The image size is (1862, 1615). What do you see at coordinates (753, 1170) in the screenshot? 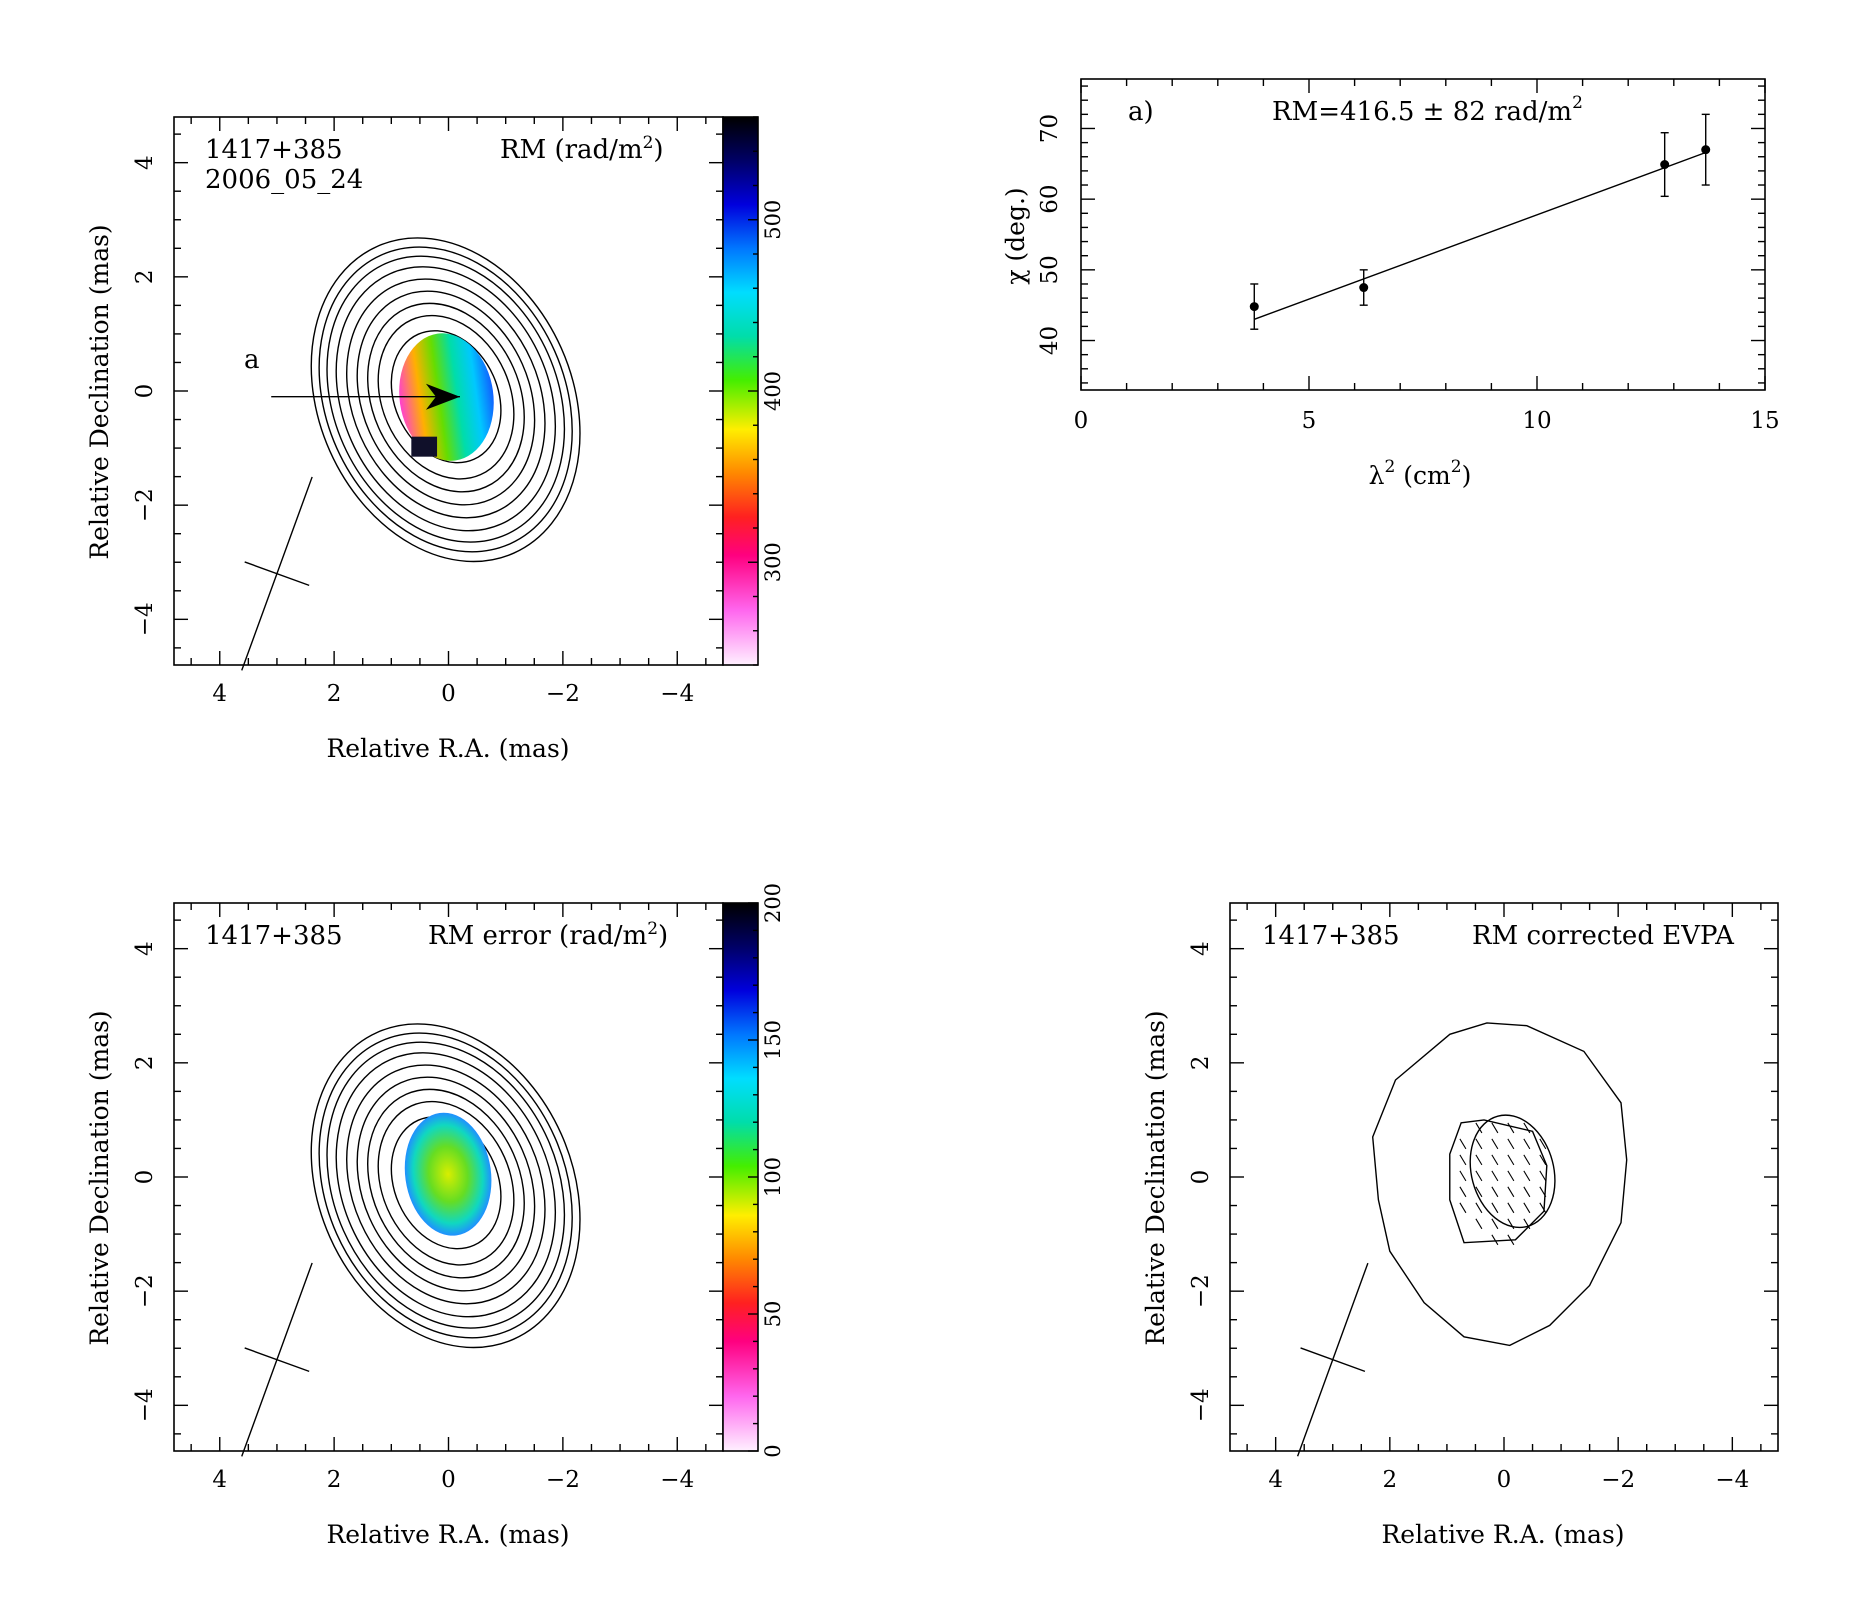
I see `rm-error-colorbar: 0 50 100 150 200` at bounding box center [753, 1170].